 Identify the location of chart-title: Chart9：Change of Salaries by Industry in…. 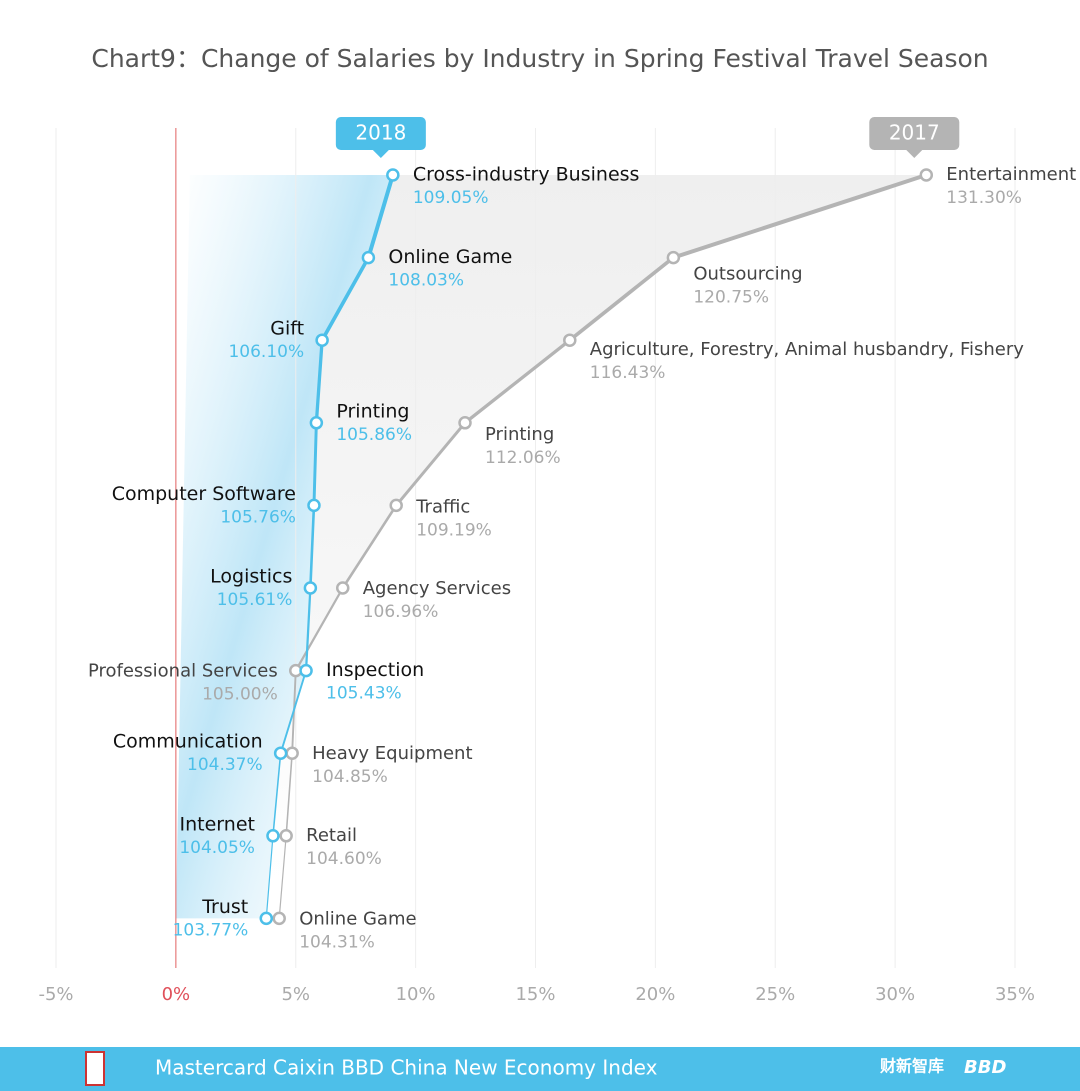
(539, 58).